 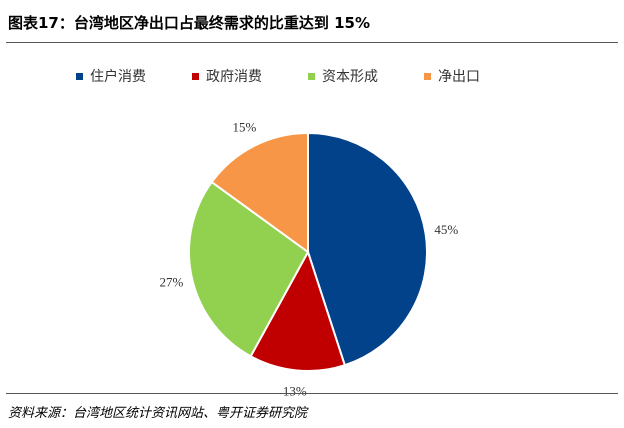 I want to click on source-note: 资料来源：台湾地区统计资讯网站、粤开证券研究院, so click(x=158, y=413).